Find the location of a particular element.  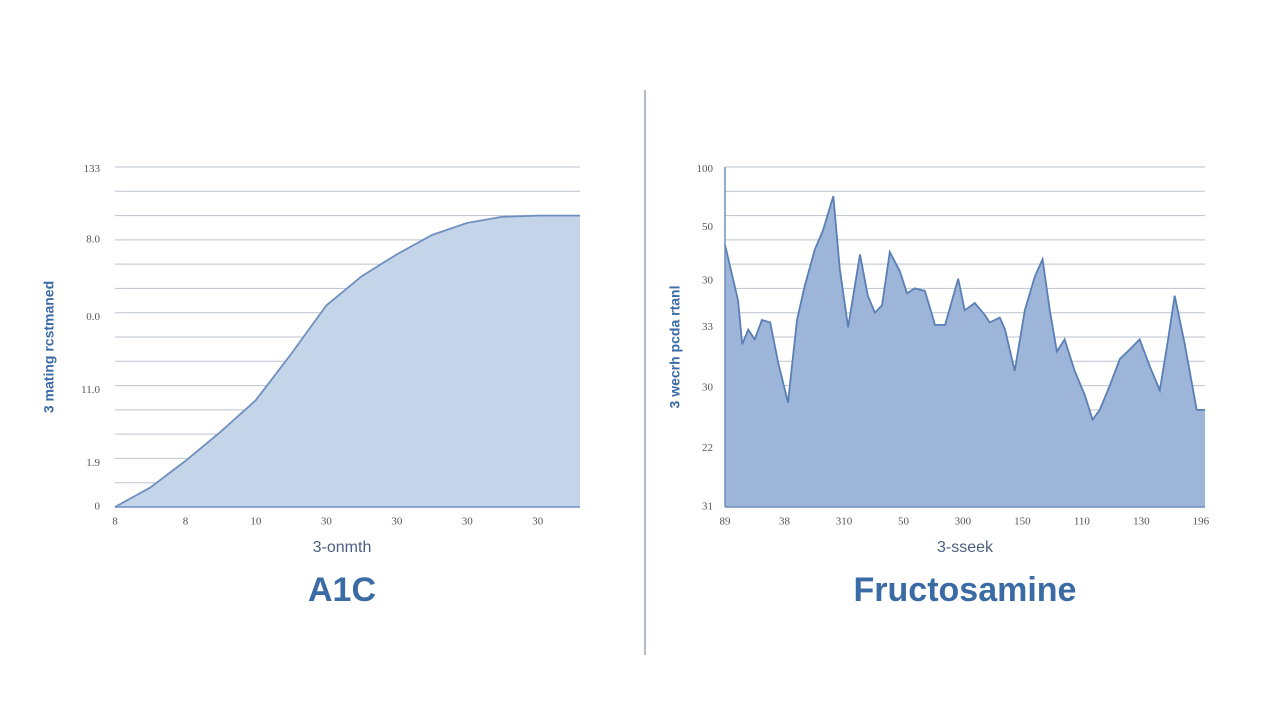

y-tick-label: 22 is located at coordinates (707, 448).